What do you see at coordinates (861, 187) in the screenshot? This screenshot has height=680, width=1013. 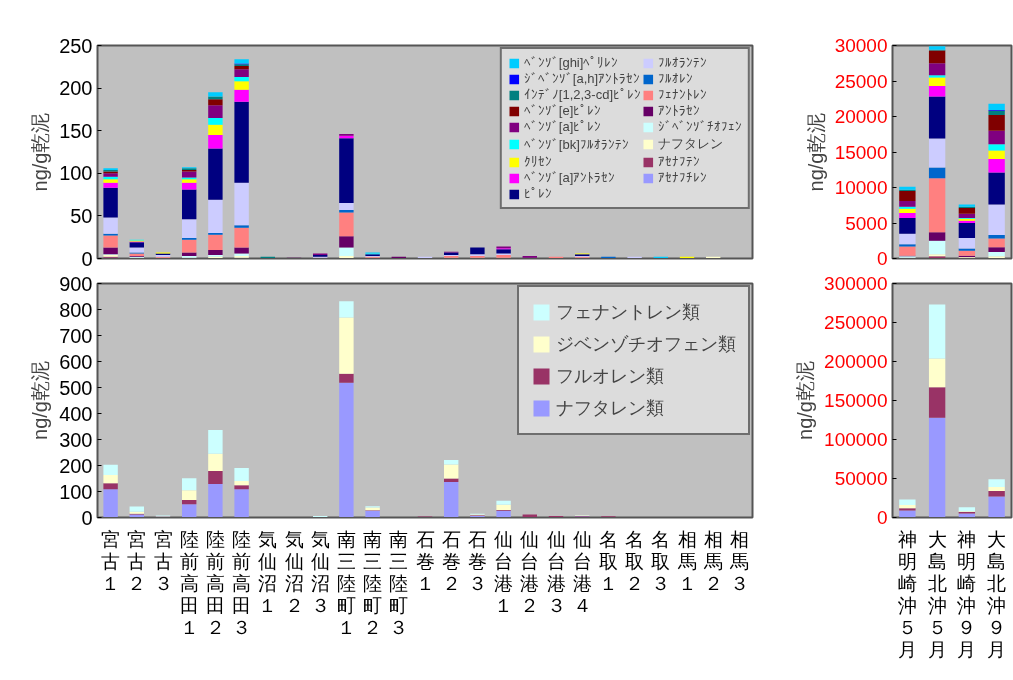 I see `y-tick-label: 10000` at bounding box center [861, 187].